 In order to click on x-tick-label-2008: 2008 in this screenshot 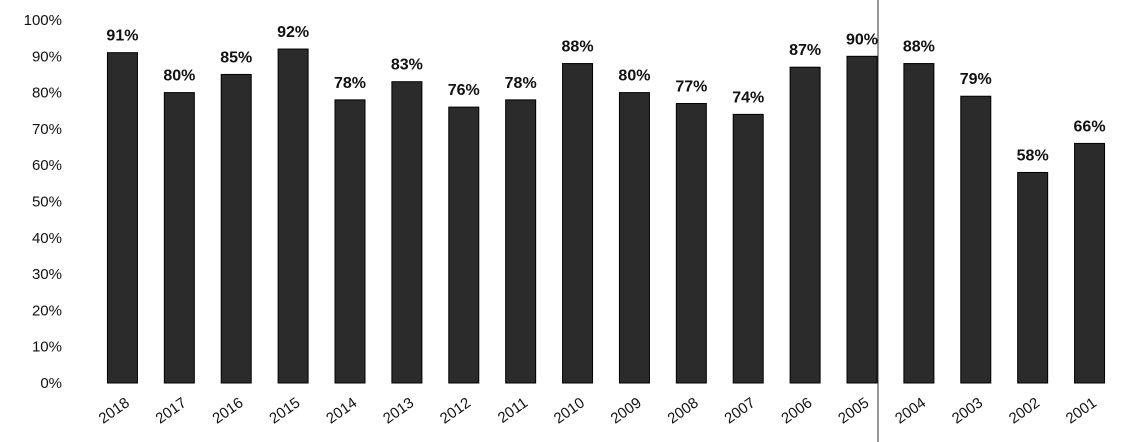, I will do `click(683, 410)`.